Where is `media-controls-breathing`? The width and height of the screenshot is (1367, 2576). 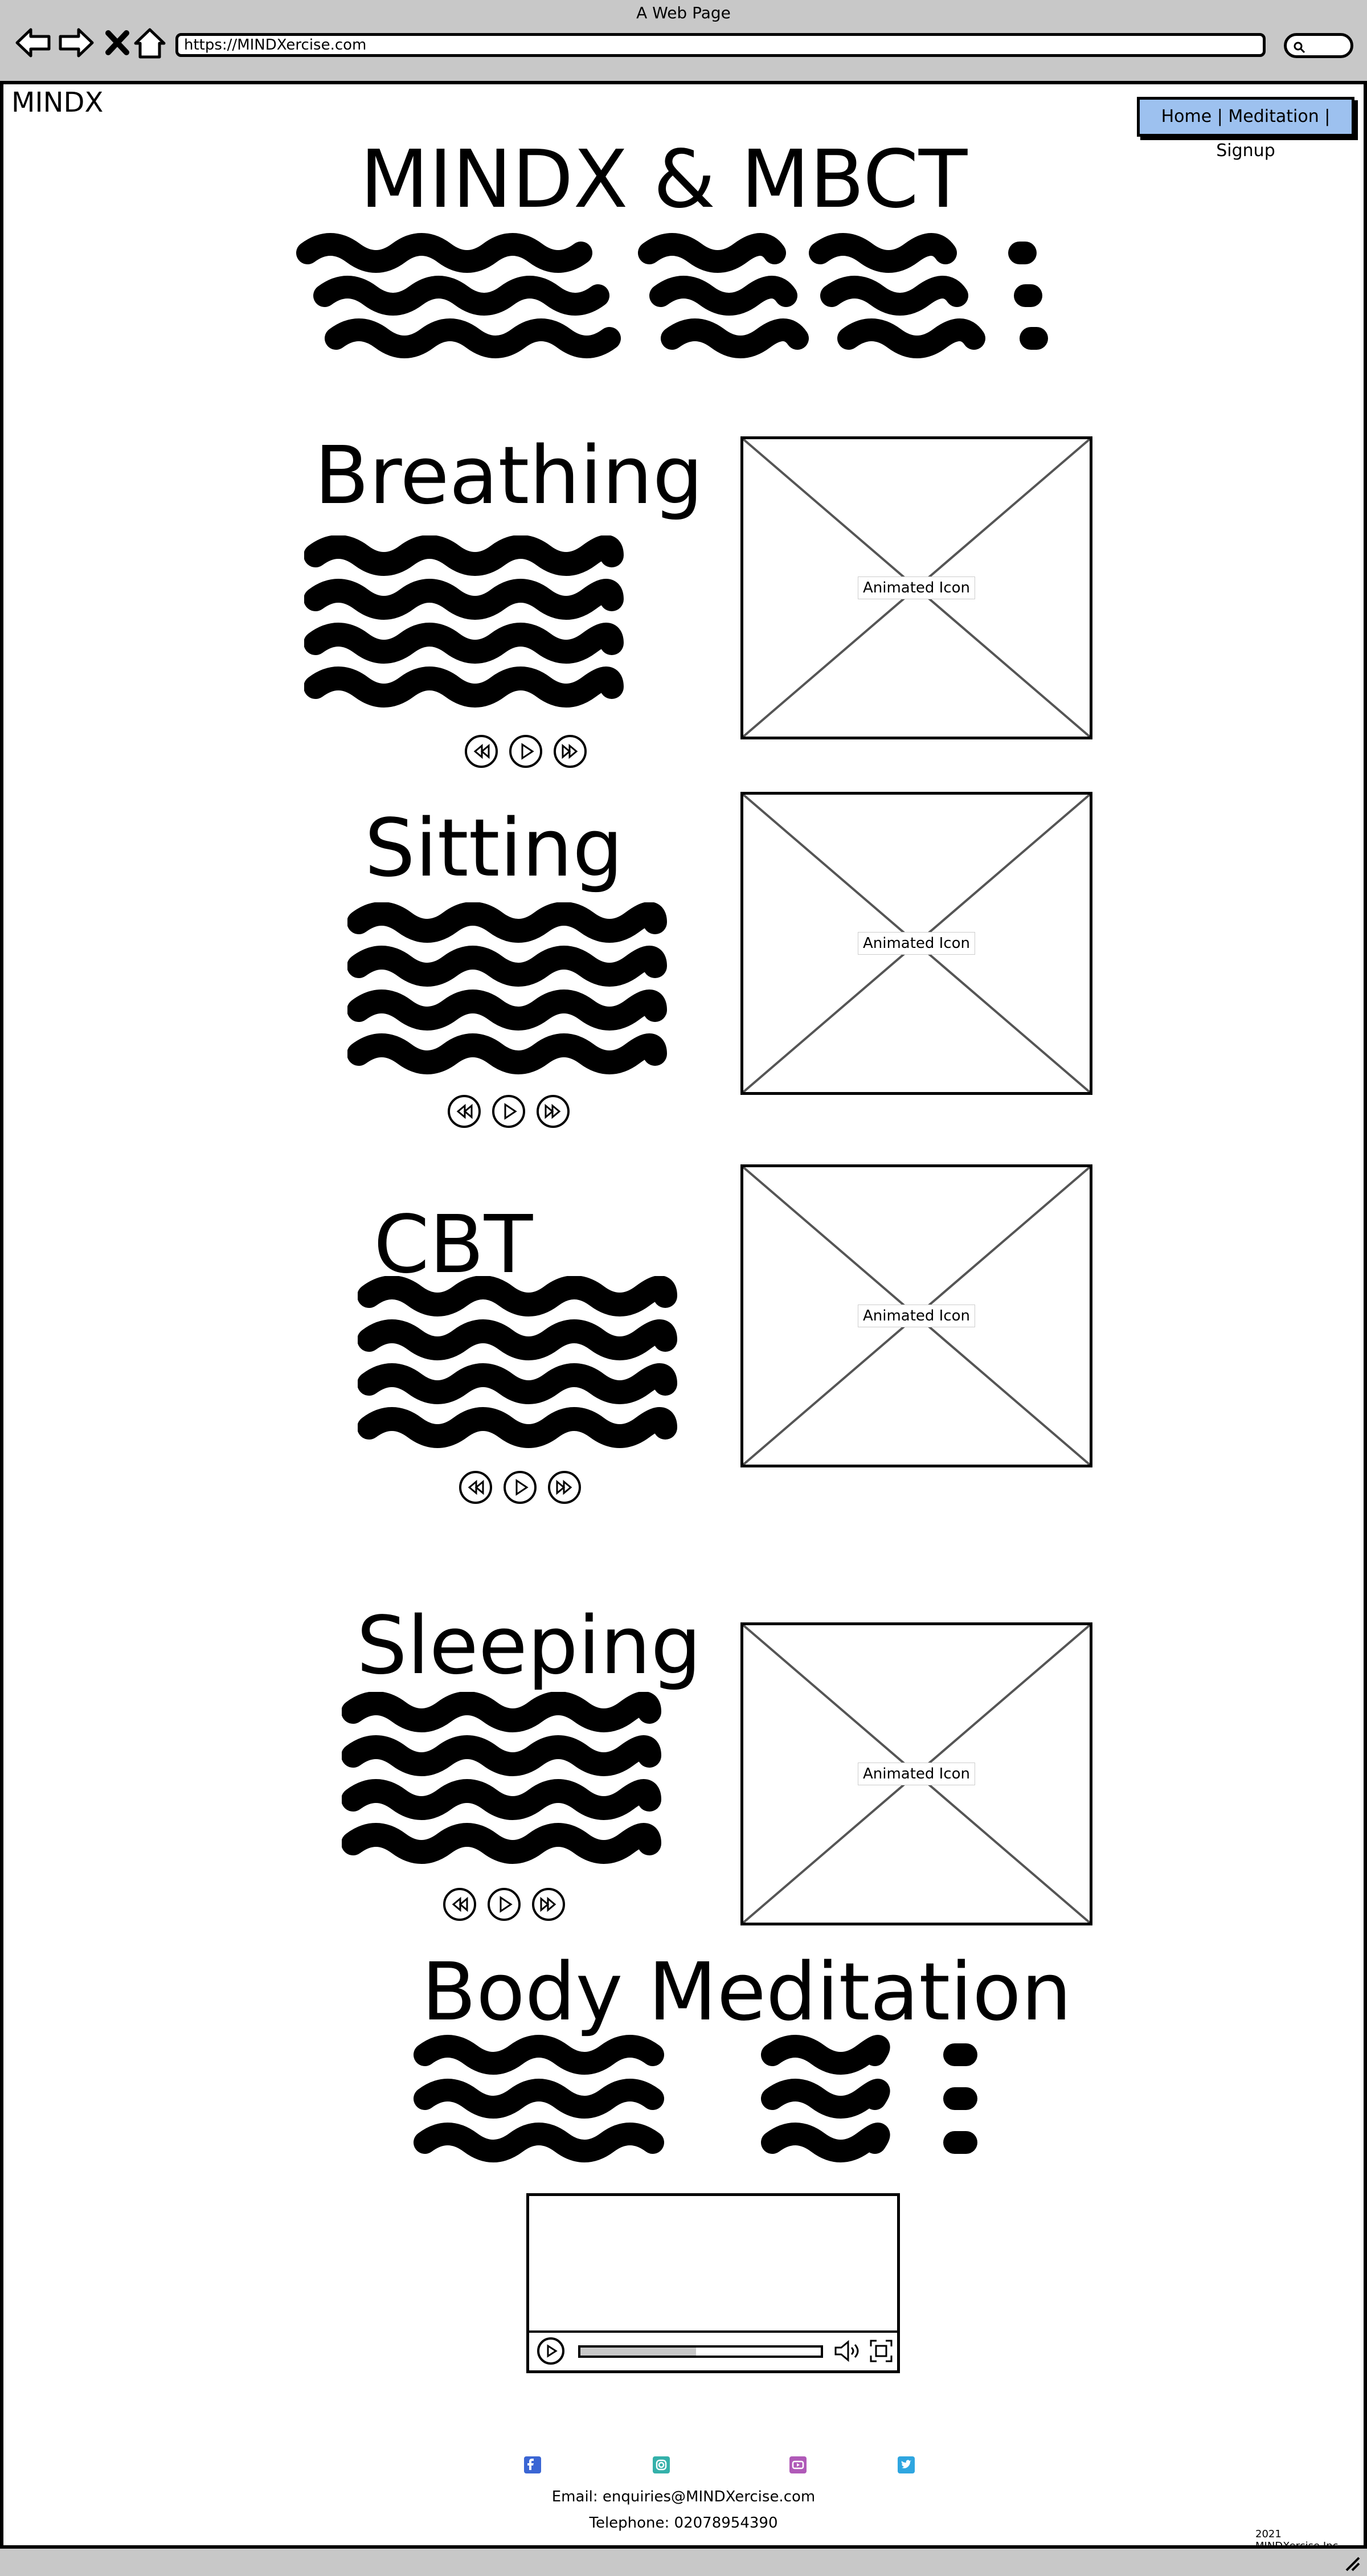 media-controls-breathing is located at coordinates (527, 753).